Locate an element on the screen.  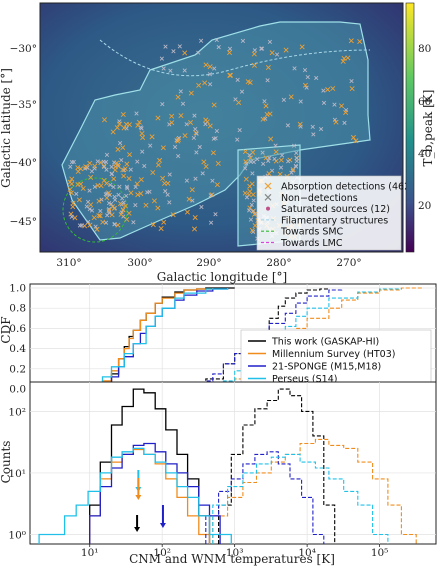
map-x-tick: 280° is located at coordinates (278, 263).